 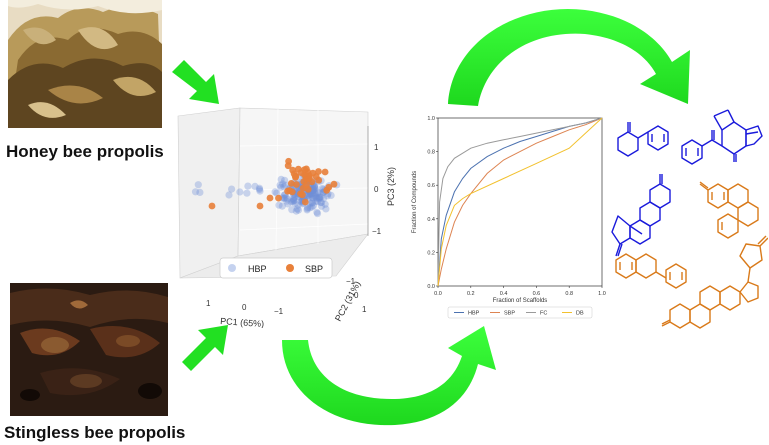 What do you see at coordinates (266, 187) in the screenshot?
I see `pca-points` at bounding box center [266, 187].